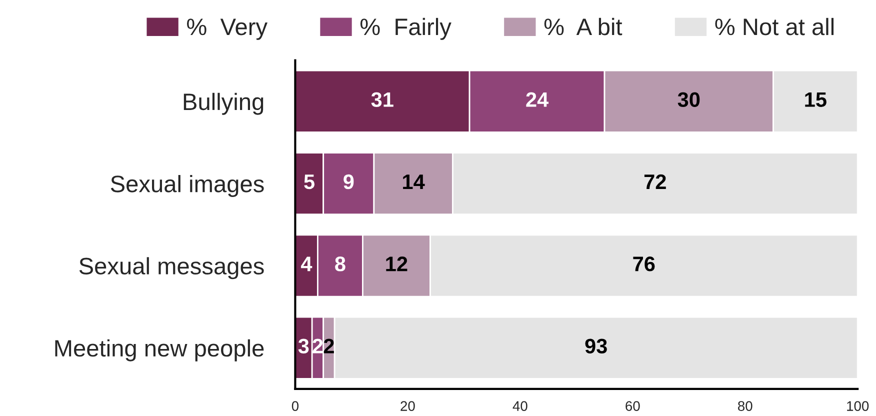  I want to click on y-tick-label: Bullying, so click(224, 103).